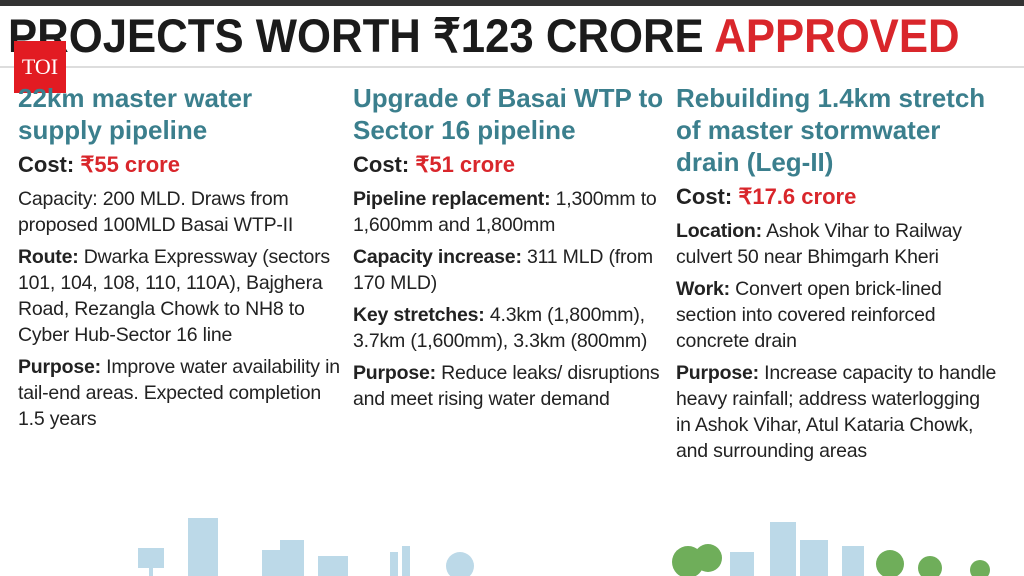  I want to click on skyline-decoration, so click(564, 547).